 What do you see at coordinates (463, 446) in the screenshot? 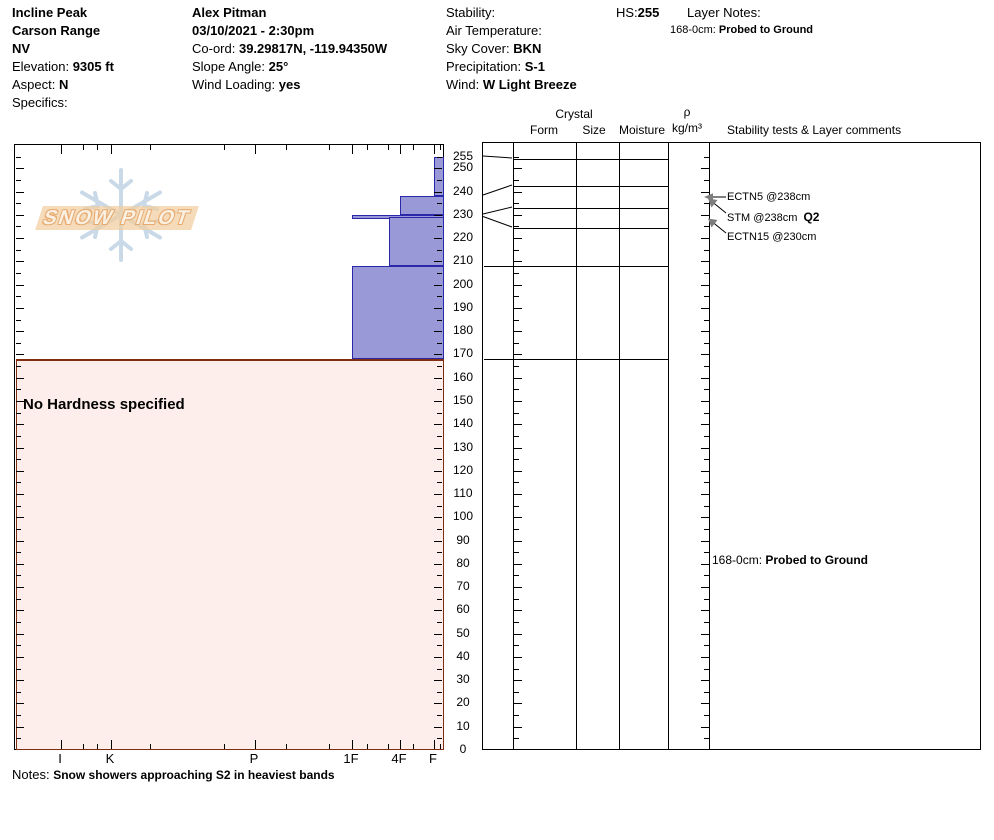
I see `depth-label-130: 130` at bounding box center [463, 446].